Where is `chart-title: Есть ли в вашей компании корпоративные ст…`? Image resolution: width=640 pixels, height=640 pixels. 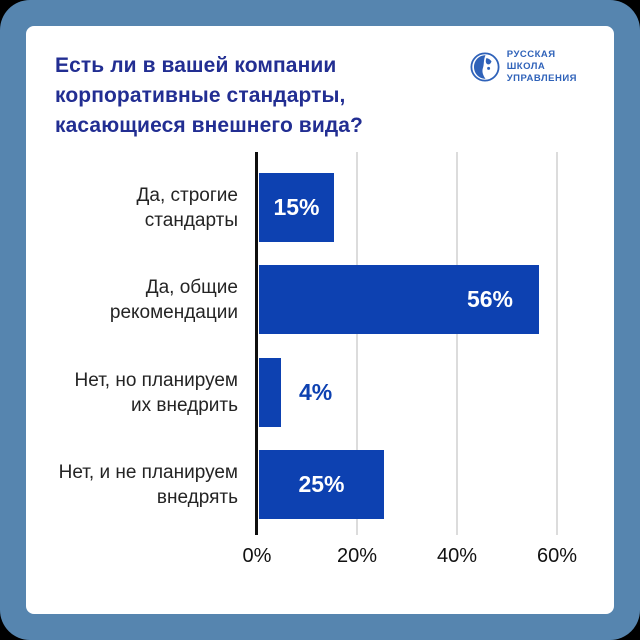
chart-title: Есть ли в вашей компании корпоративные ст… is located at coordinates (209, 95).